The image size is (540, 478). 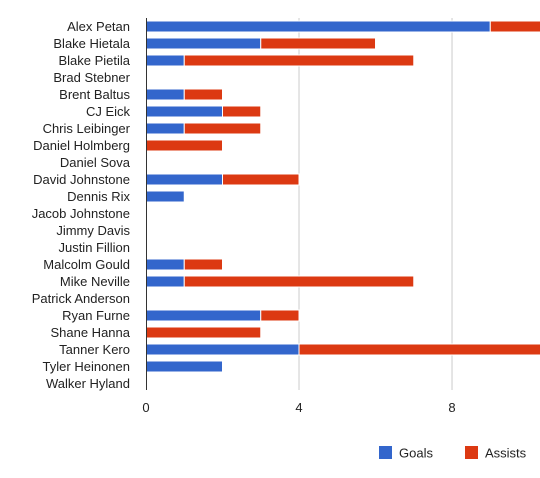 I want to click on legend-swatch-assists, so click(x=471, y=452).